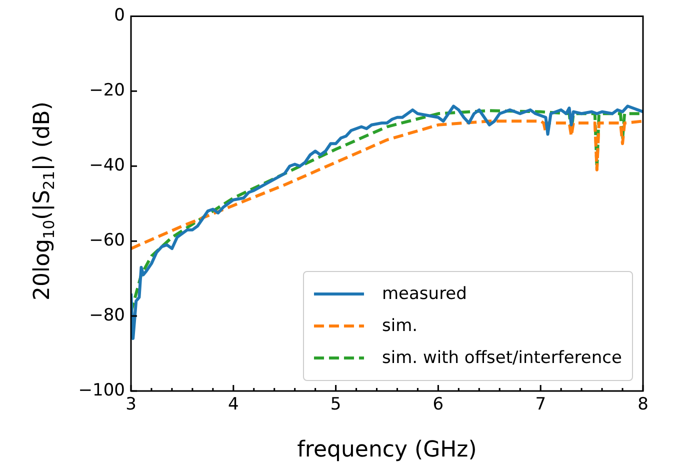 The height and width of the screenshot is (468, 683). What do you see at coordinates (387, 450) in the screenshot?
I see `x-axis-title: frequency (GHz)` at bounding box center [387, 450].